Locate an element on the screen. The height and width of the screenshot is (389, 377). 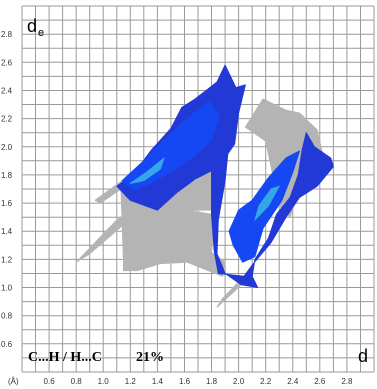
x-axis-unit: (Å) is located at coordinates (13, 381).